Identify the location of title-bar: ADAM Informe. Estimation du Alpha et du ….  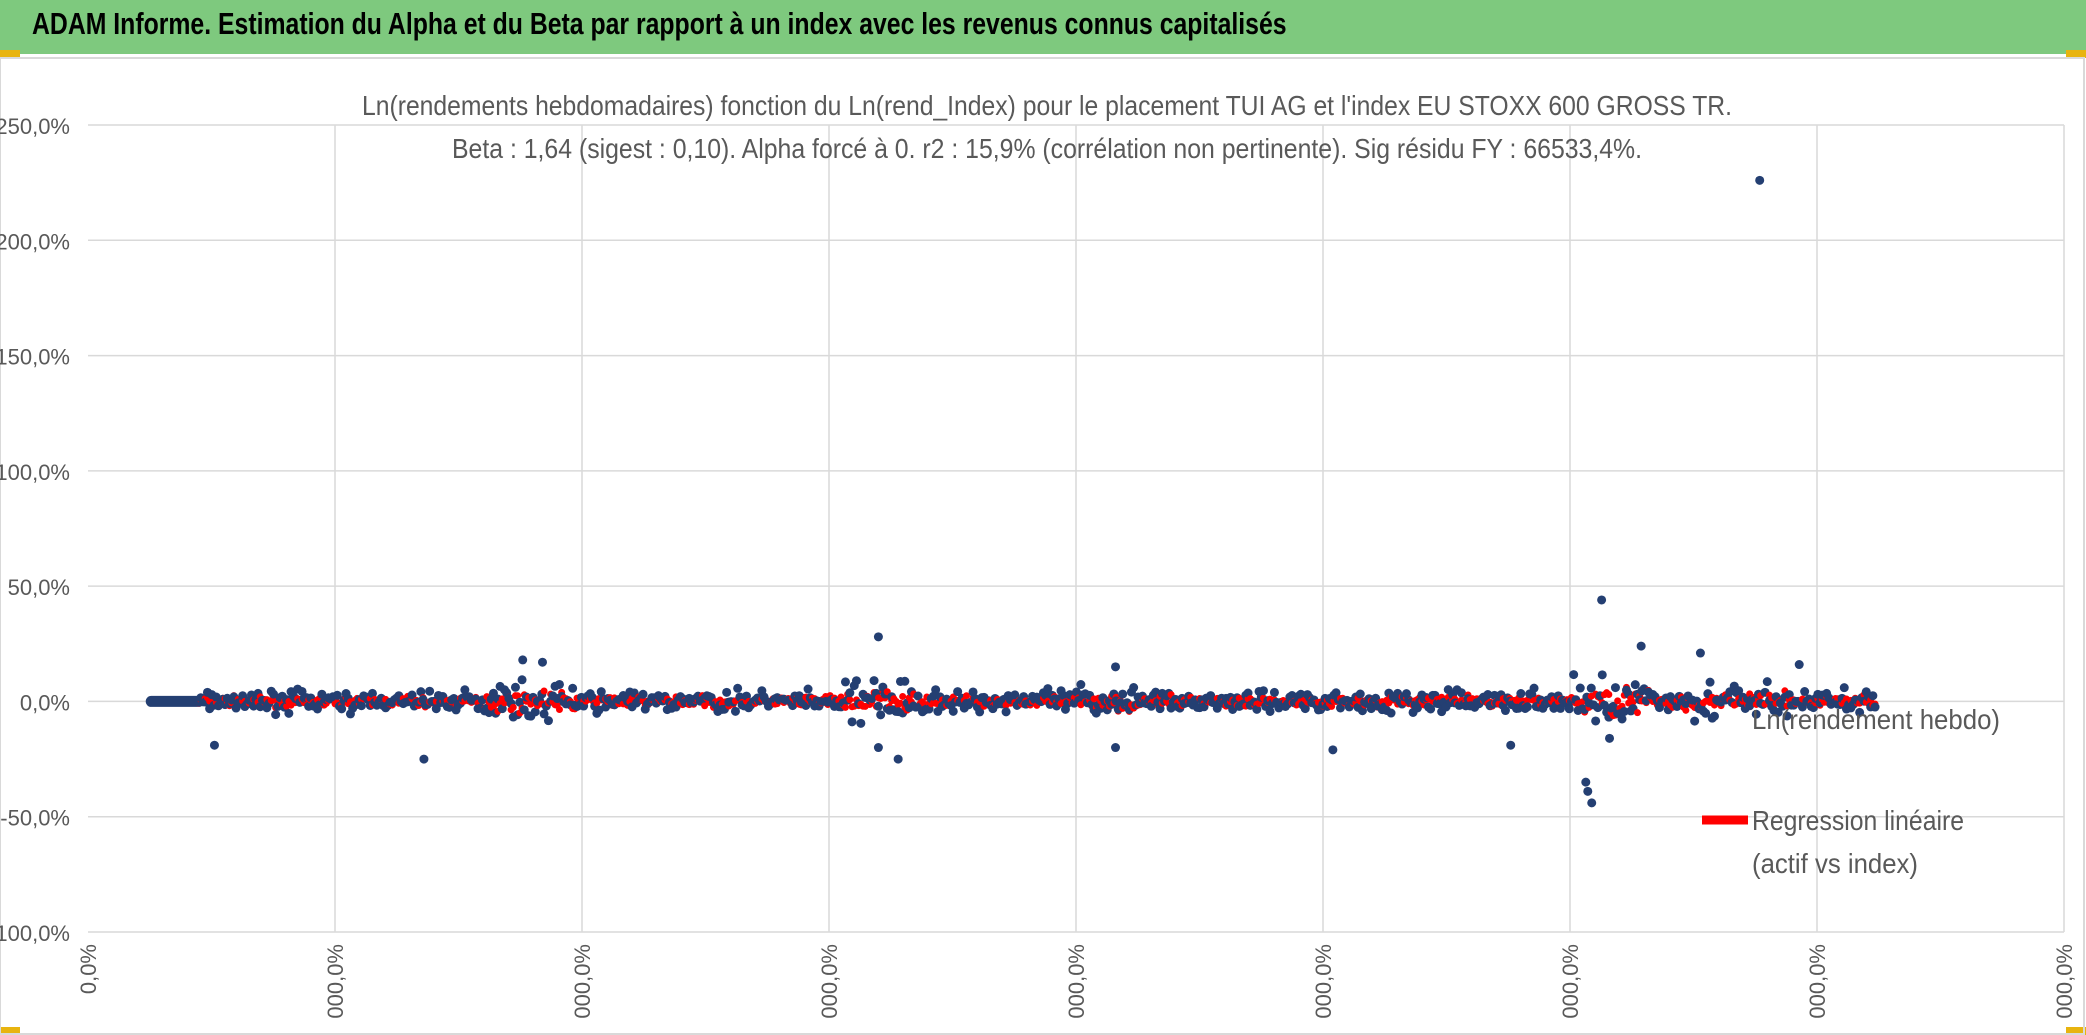
(1043, 27).